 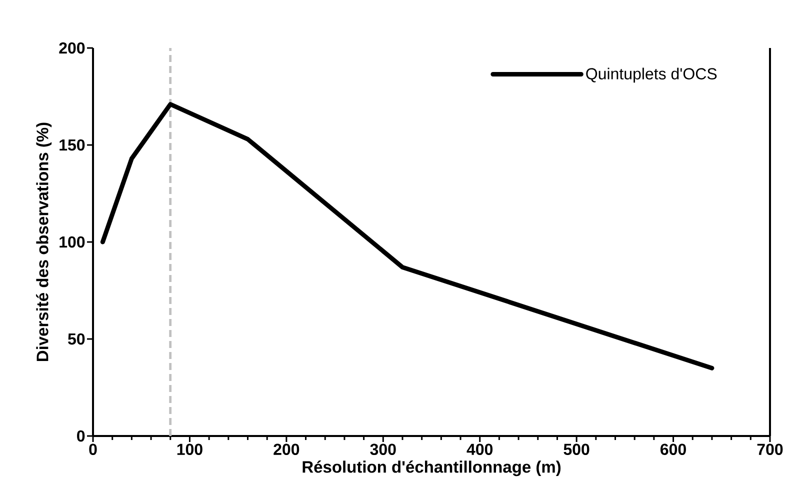 What do you see at coordinates (189, 450) in the screenshot?
I see `x-tick-label: 100` at bounding box center [189, 450].